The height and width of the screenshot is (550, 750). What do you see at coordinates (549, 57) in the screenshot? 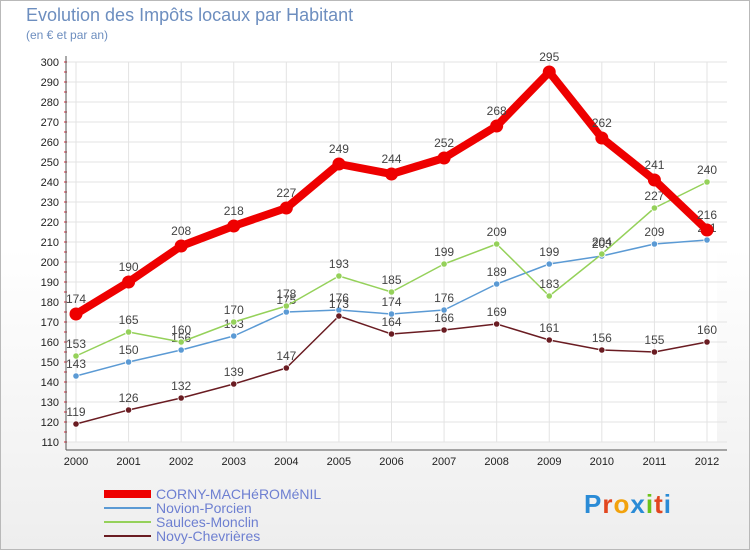
I see `data-label-corny-mach-rom-nil: 295` at bounding box center [549, 57].